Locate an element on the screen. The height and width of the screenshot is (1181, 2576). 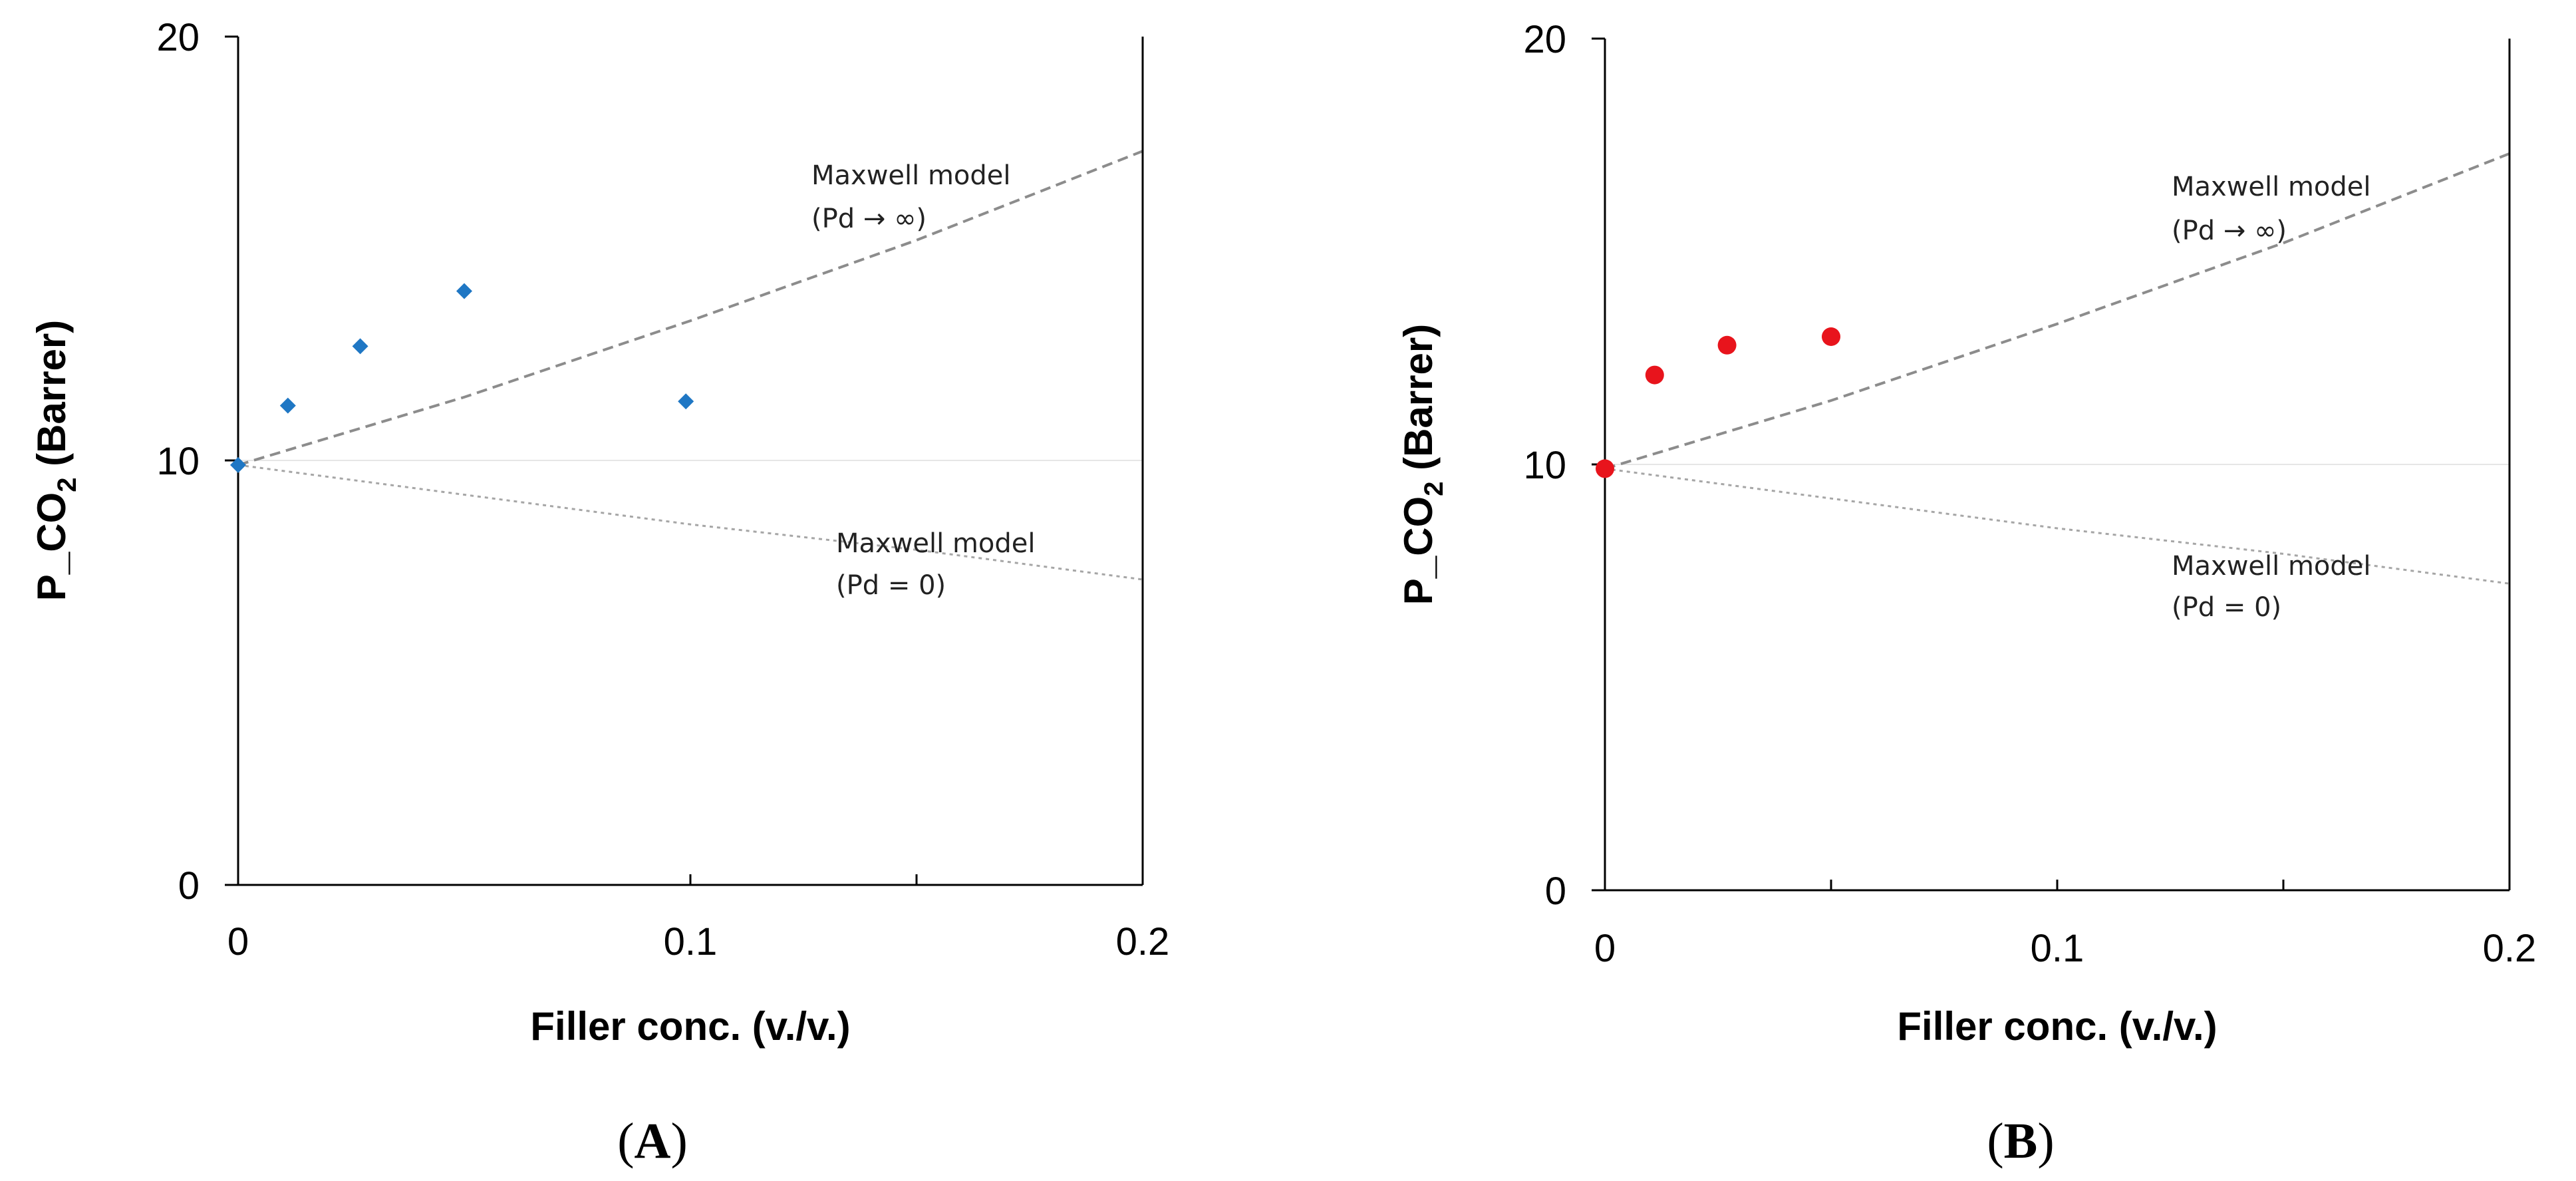
chart-b-data-points is located at coordinates (1718, 402).